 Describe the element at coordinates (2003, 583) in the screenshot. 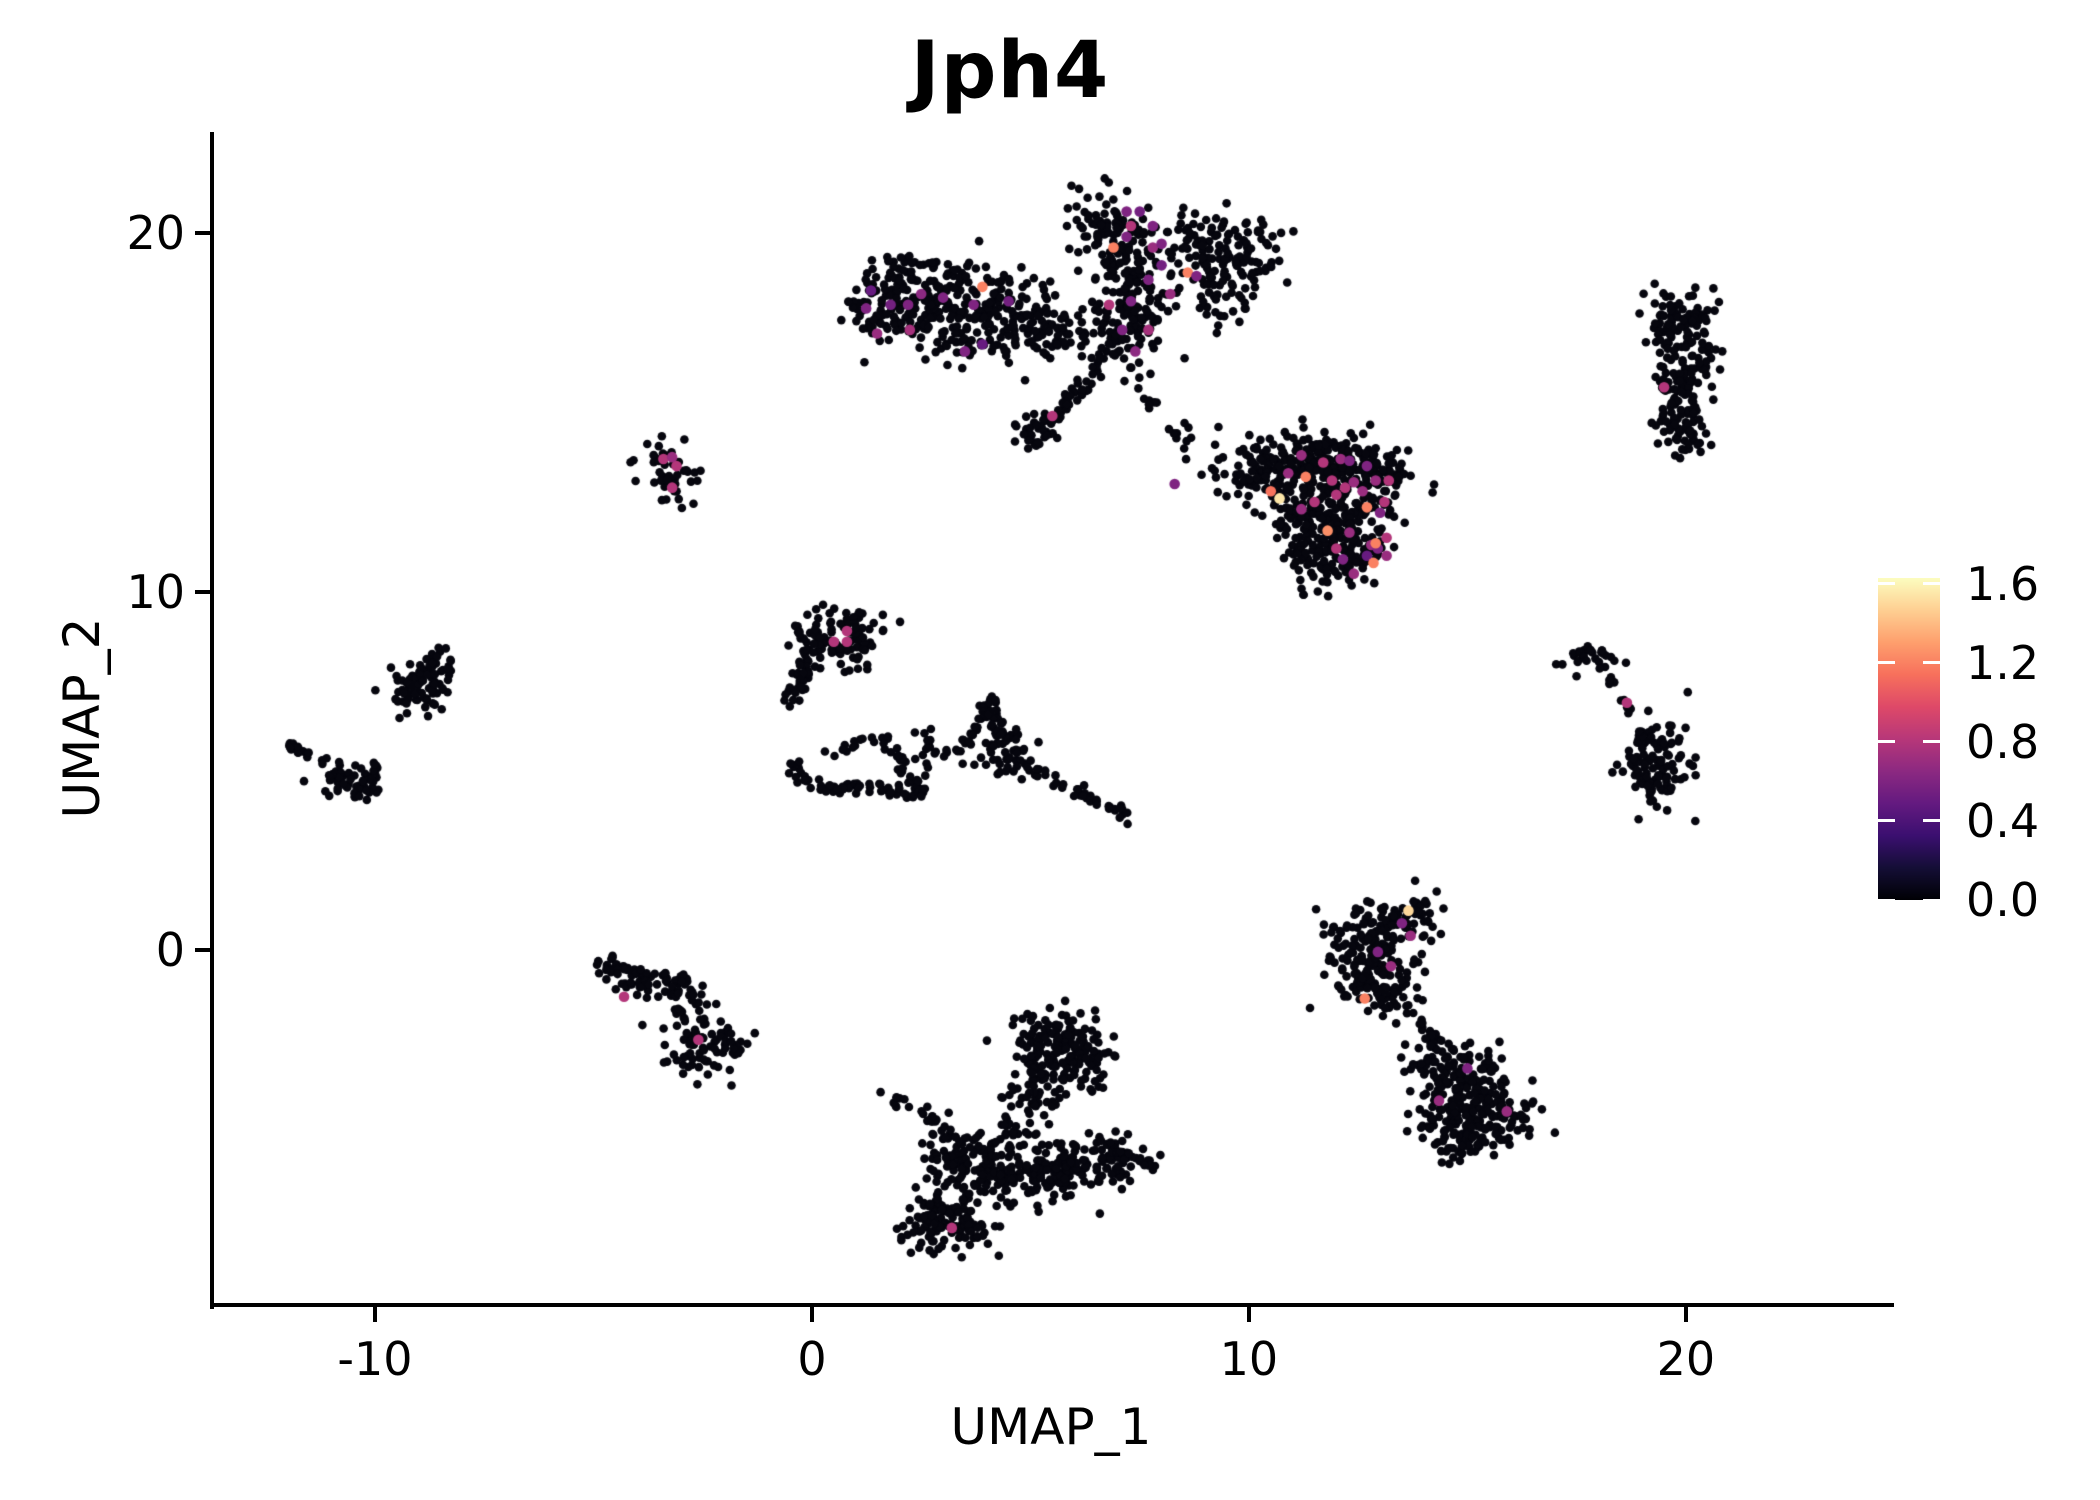

I see `colorbar-tick-label: 1.6` at that location.